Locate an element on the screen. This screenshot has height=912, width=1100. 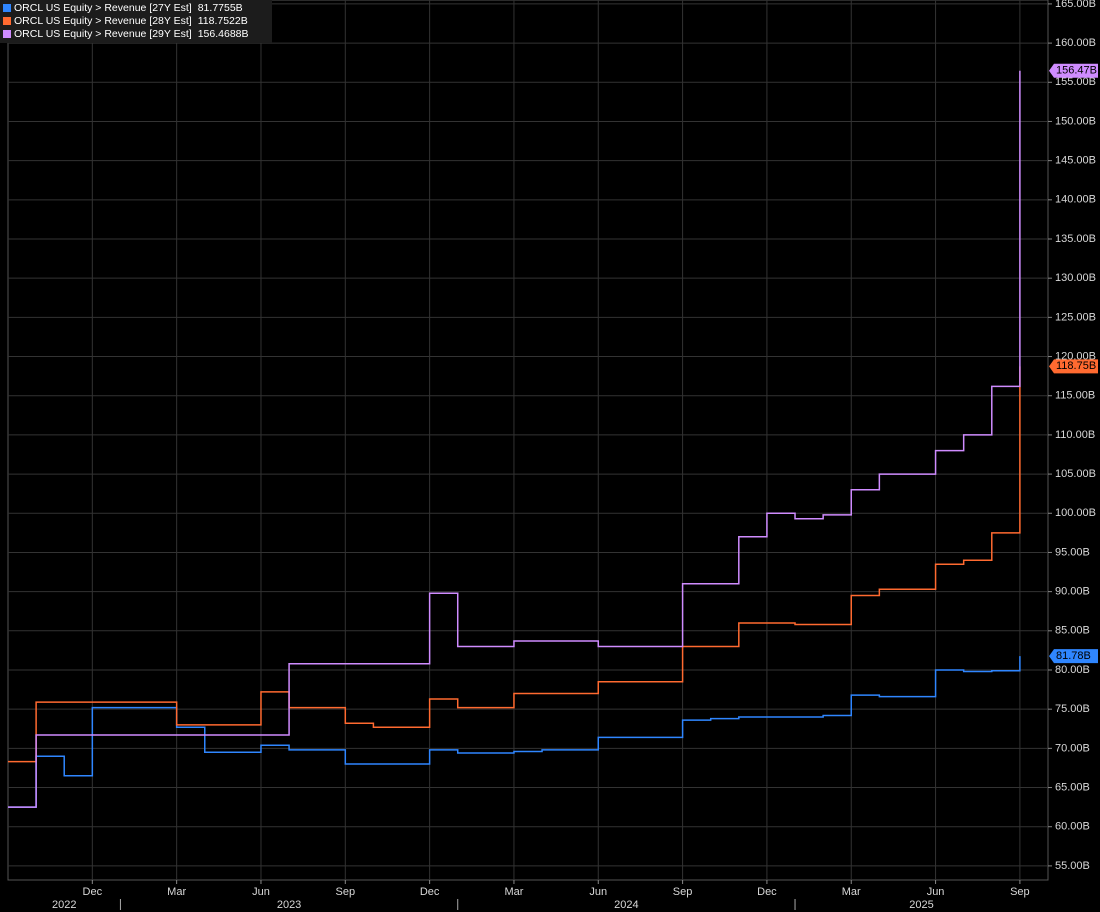
y-tick-label: 145.00B is located at coordinates (1075, 161).